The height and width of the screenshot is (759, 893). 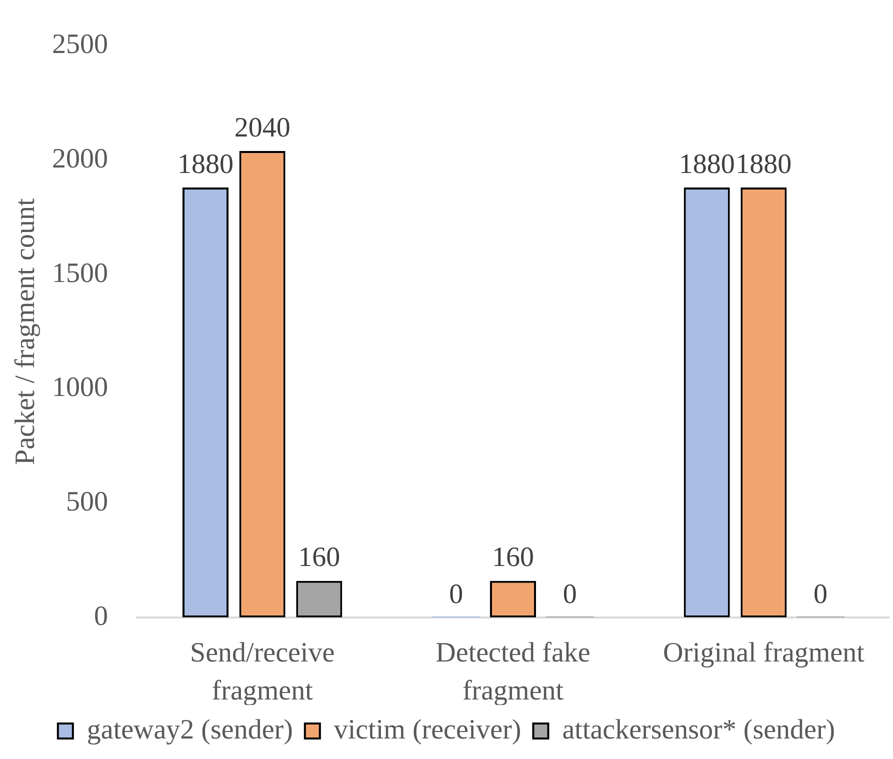 I want to click on legend-label: victim (receiver), so click(x=428, y=730).